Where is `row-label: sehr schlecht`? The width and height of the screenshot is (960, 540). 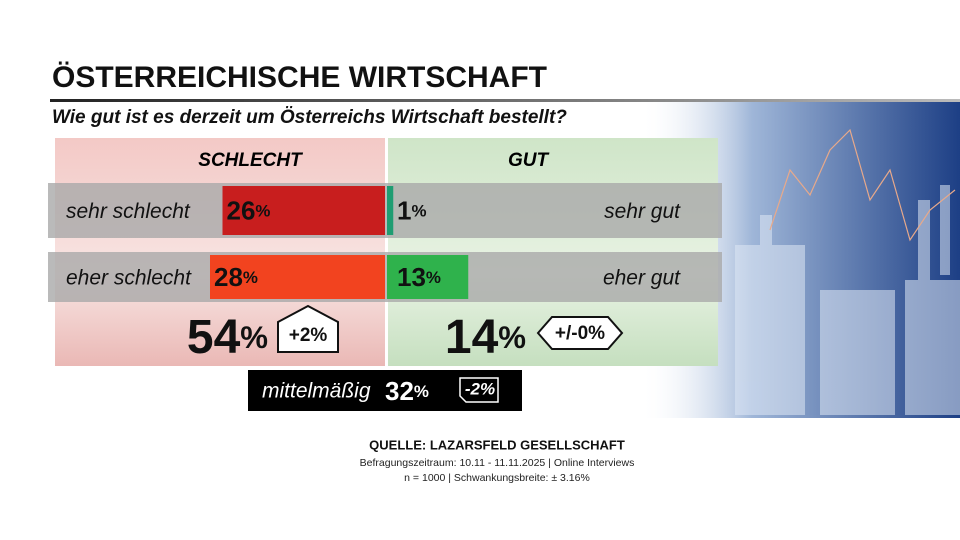 row-label: sehr schlecht is located at coordinates (128, 211).